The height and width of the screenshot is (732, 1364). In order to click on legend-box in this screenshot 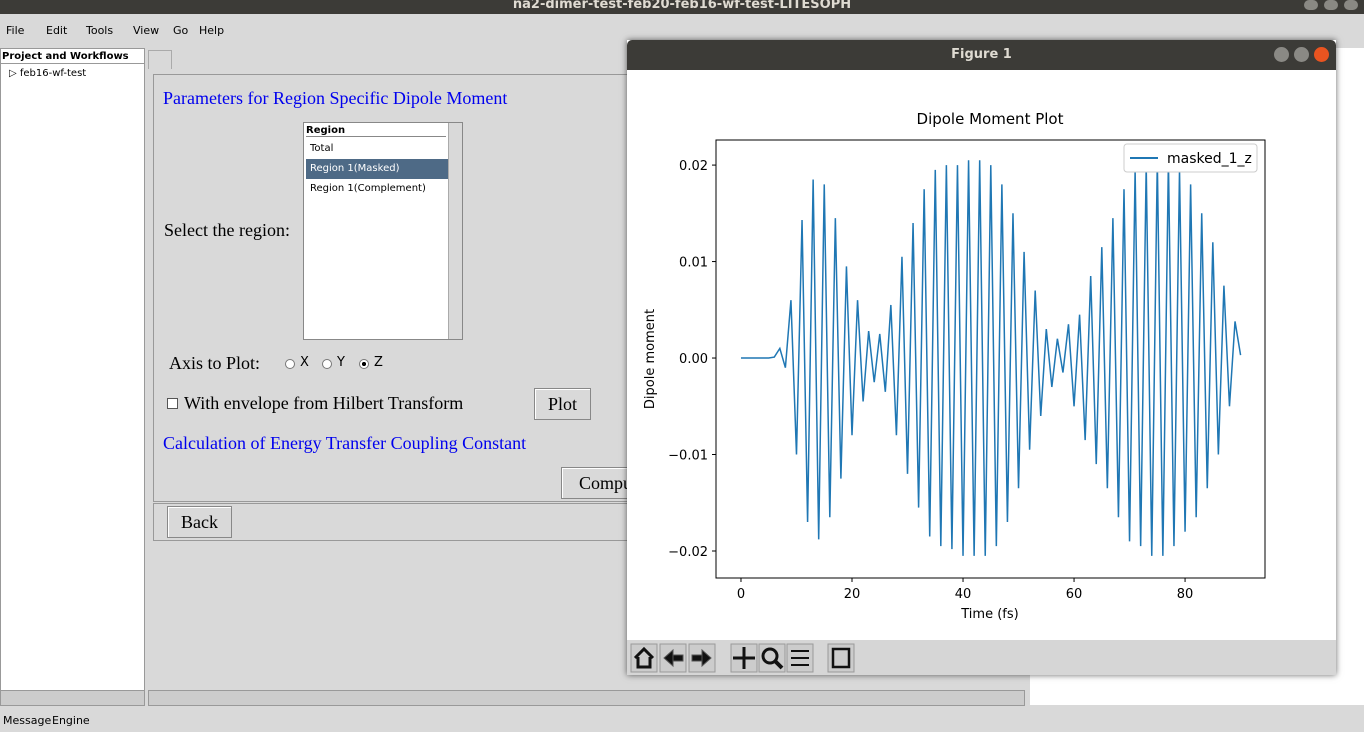, I will do `click(1190, 158)`.